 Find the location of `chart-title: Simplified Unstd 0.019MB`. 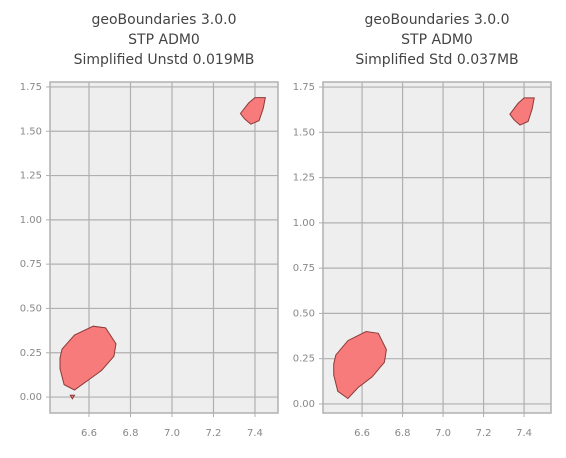

chart-title: Simplified Unstd 0.019MB is located at coordinates (164, 60).